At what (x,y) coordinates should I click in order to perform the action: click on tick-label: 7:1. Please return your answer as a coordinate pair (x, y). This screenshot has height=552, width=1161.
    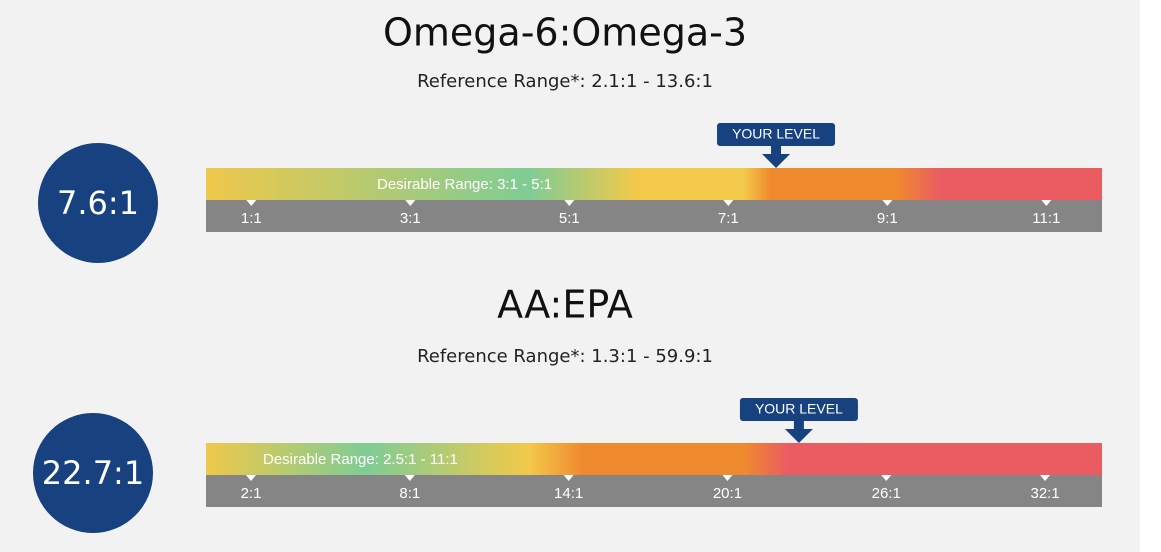
    Looking at the image, I should click on (728, 218).